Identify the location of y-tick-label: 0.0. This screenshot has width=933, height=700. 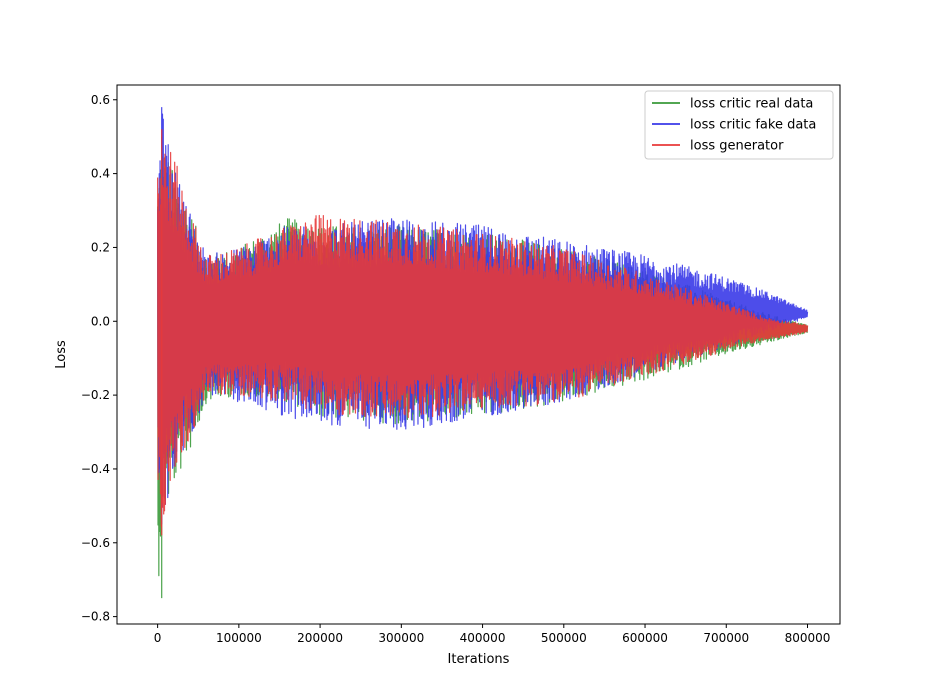
(100, 321).